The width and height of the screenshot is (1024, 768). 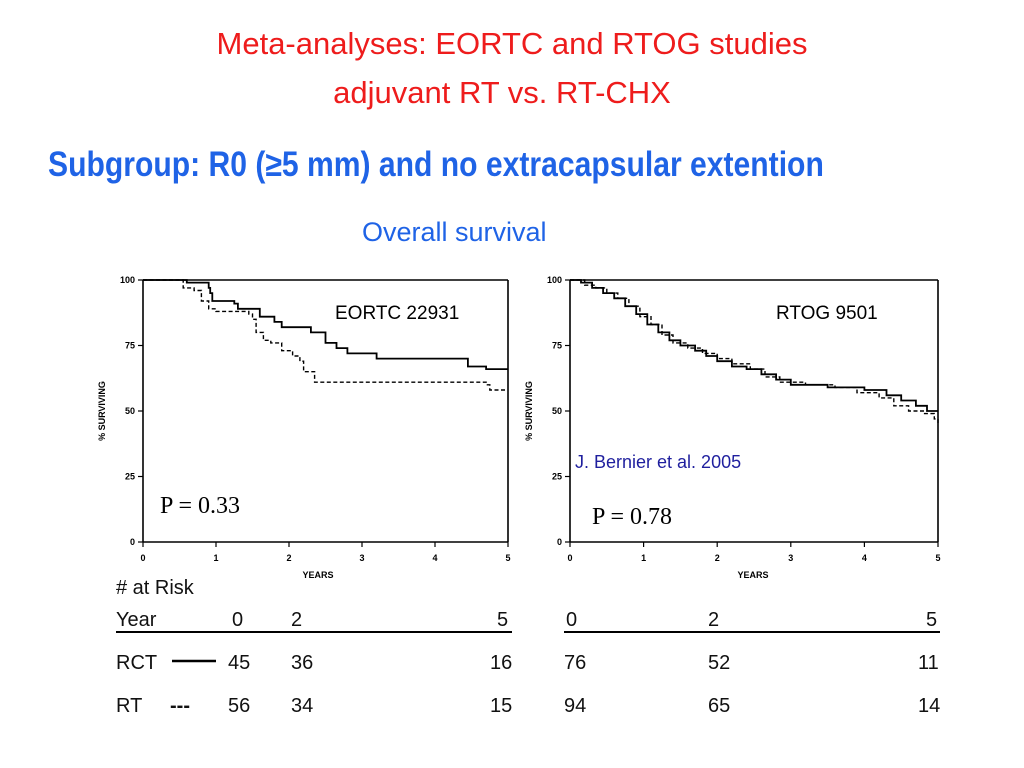 I want to click on rtog-x-axis-label: YEARS, so click(x=752, y=575).